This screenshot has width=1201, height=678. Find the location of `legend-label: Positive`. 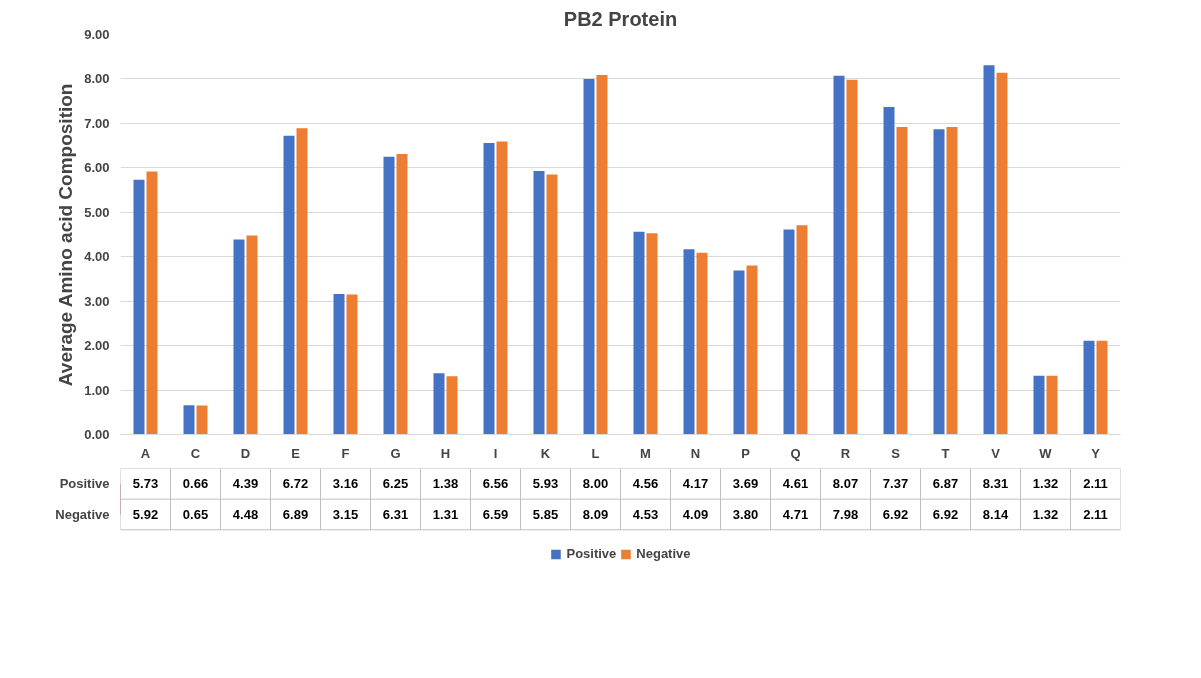

legend-label: Positive is located at coordinates (591, 553).